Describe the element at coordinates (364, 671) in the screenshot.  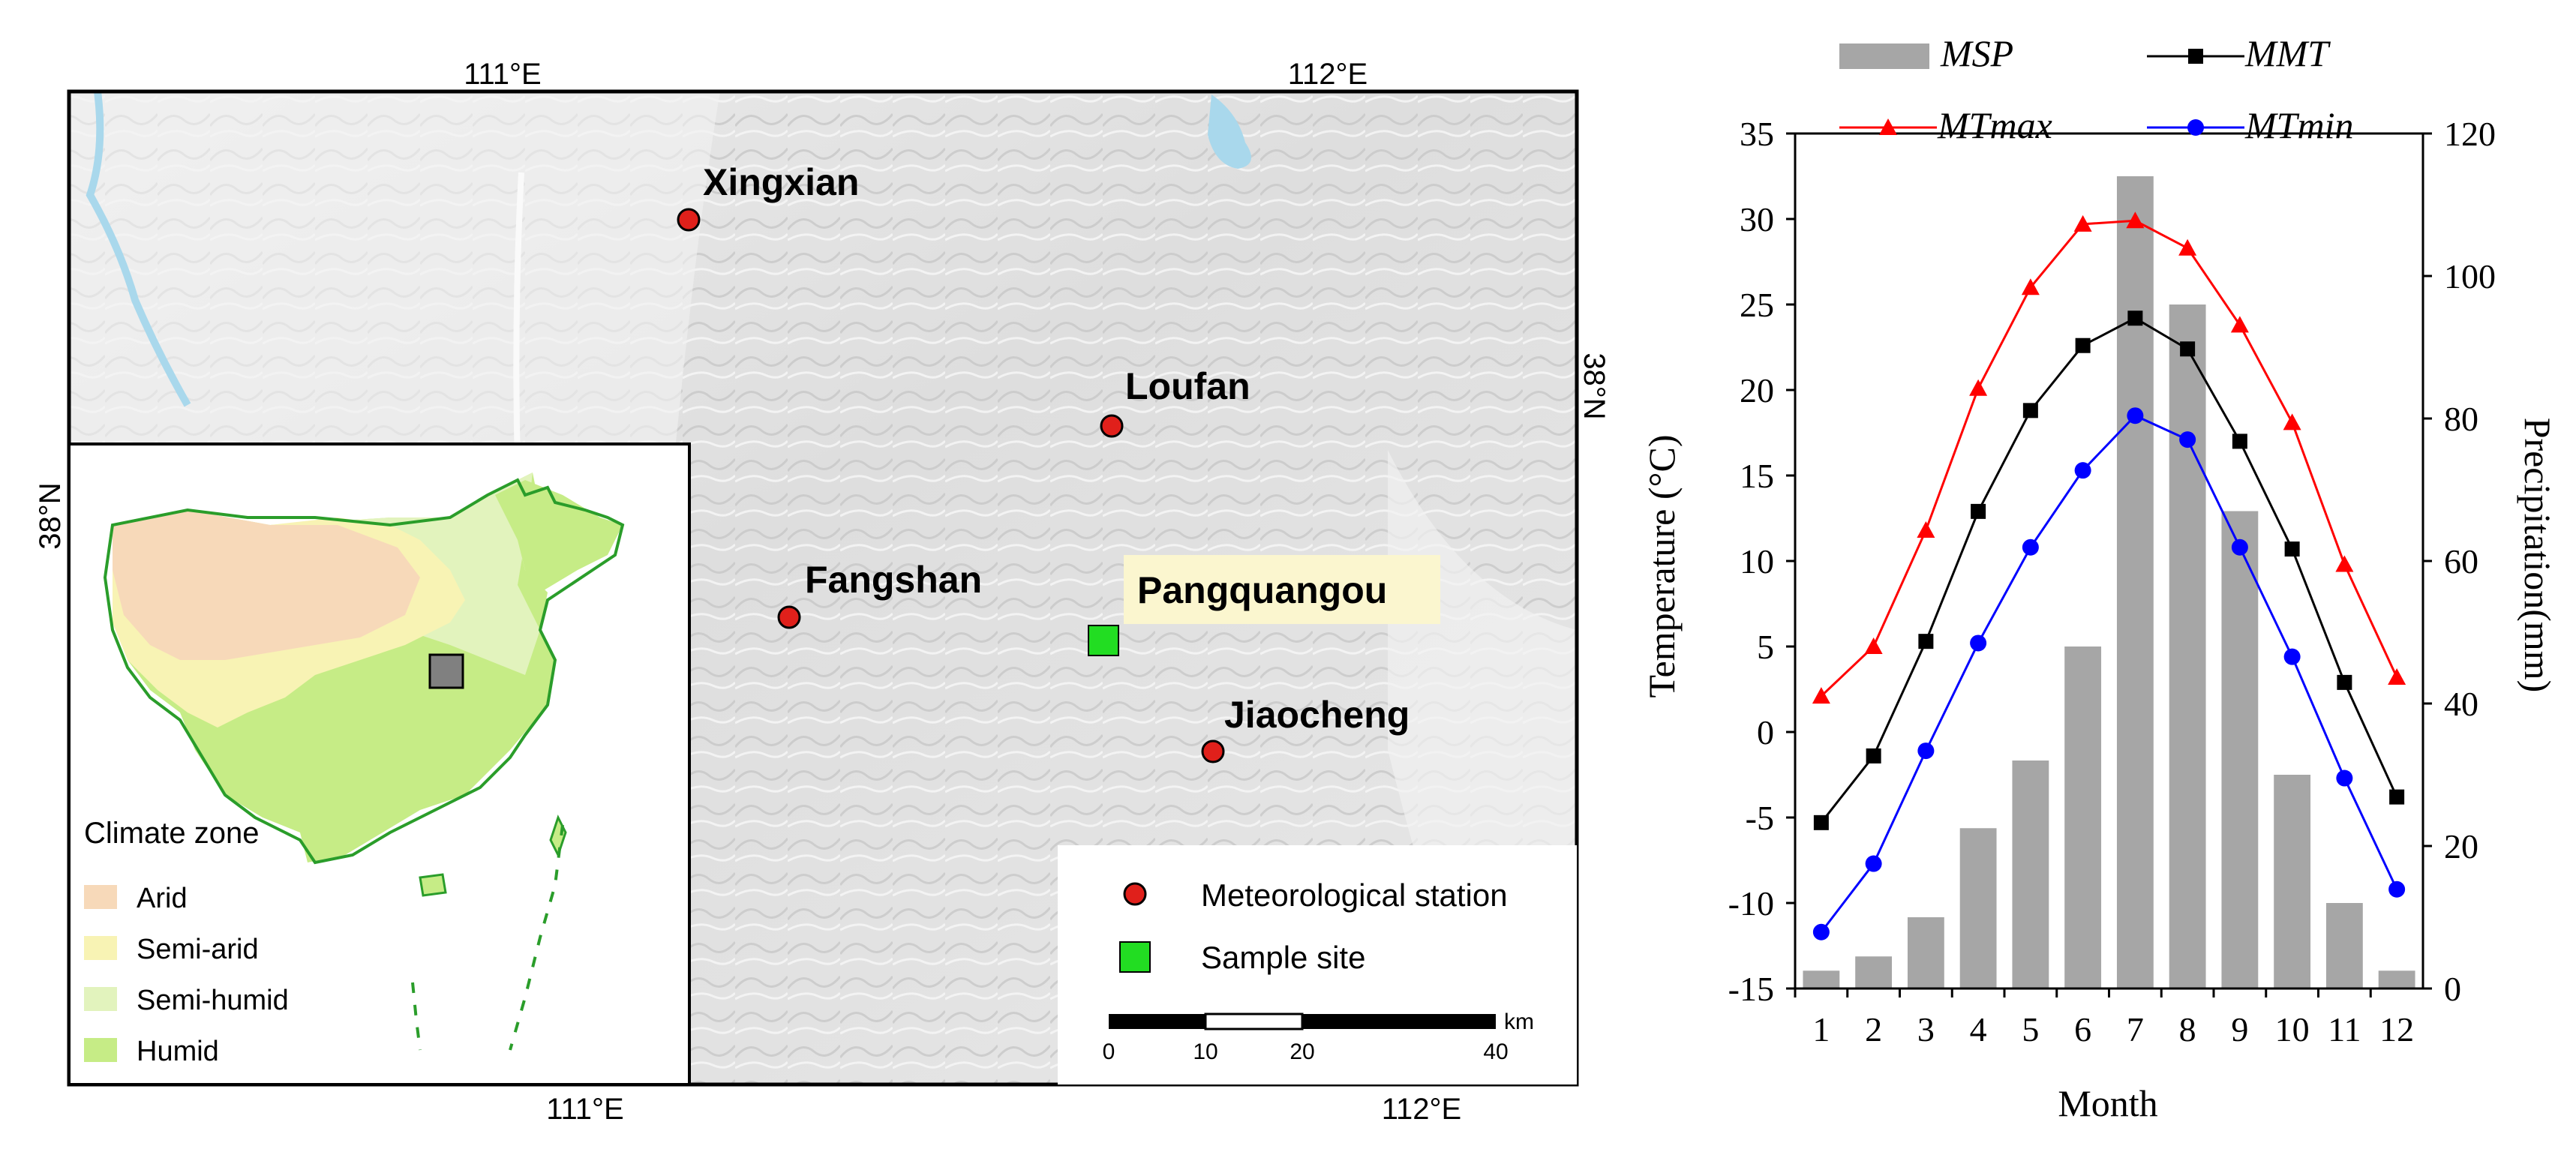
I see `china-border` at that location.